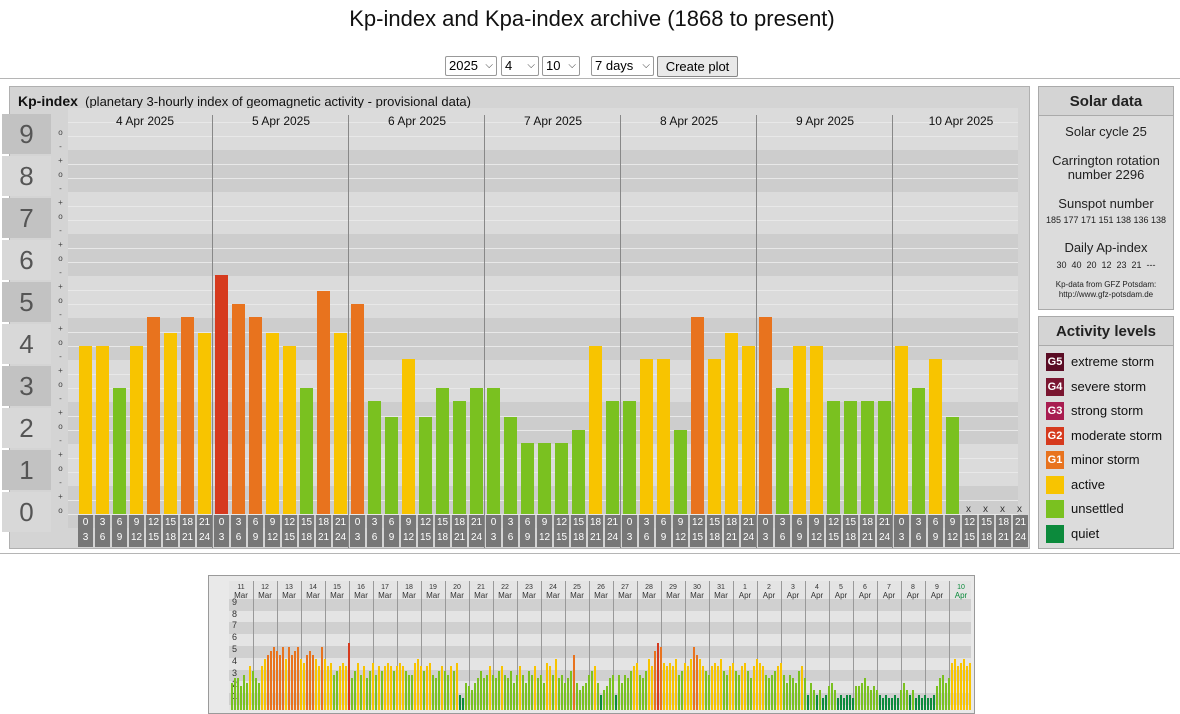 The width and height of the screenshot is (1180, 714). What do you see at coordinates (968, 509) in the screenshot?
I see `missing-data-mark: x` at bounding box center [968, 509].